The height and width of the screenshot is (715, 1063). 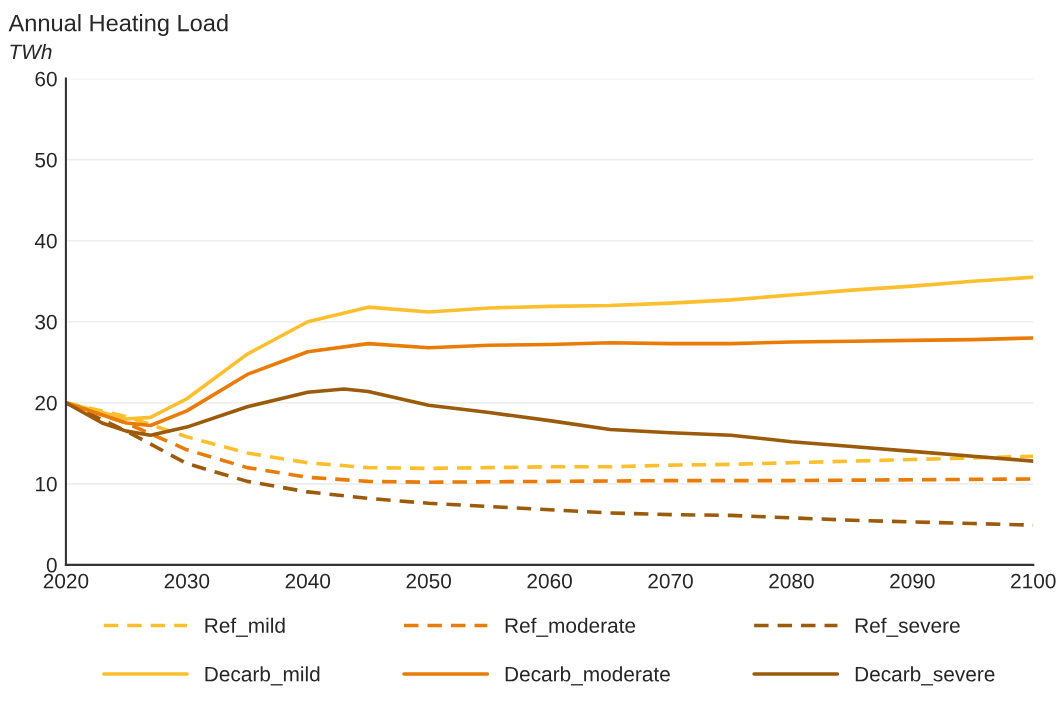 I want to click on x-tick-label: 2020, so click(x=66, y=581).